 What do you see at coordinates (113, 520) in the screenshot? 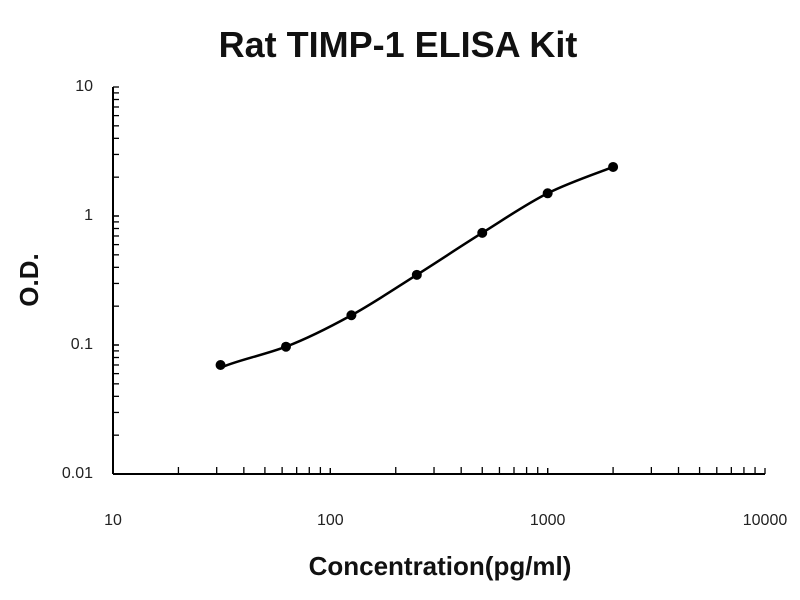
I see `x-tick-label: 10` at bounding box center [113, 520].